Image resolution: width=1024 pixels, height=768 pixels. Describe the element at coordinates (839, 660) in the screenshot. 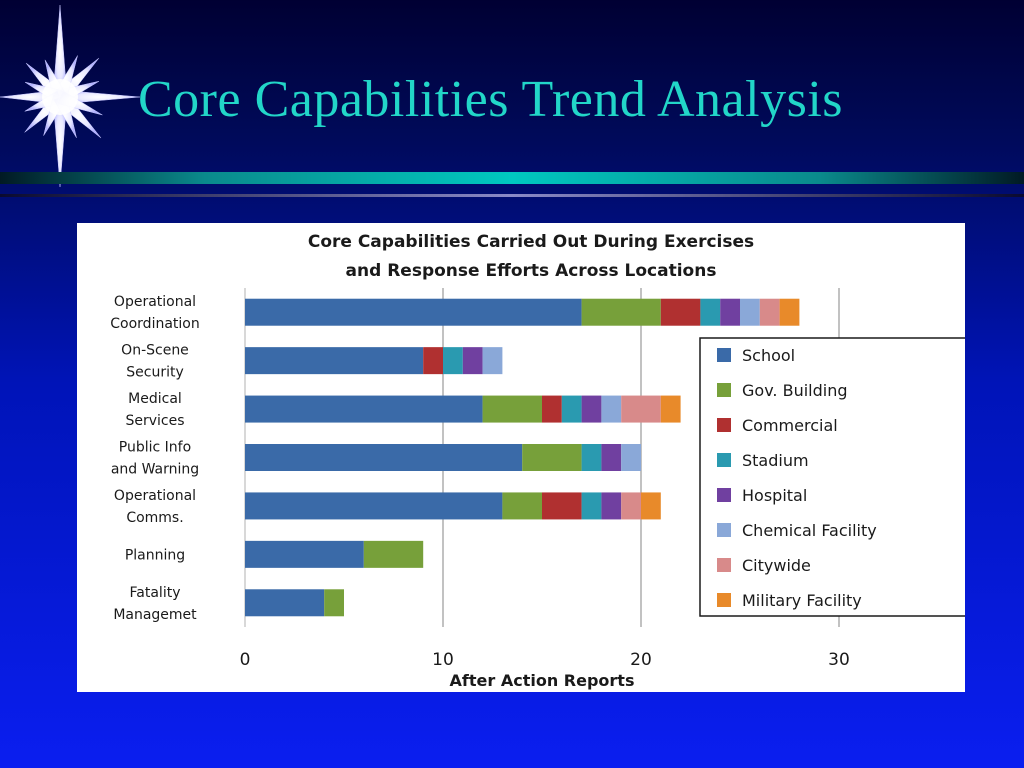

I see `x-tick-label: 30` at that location.